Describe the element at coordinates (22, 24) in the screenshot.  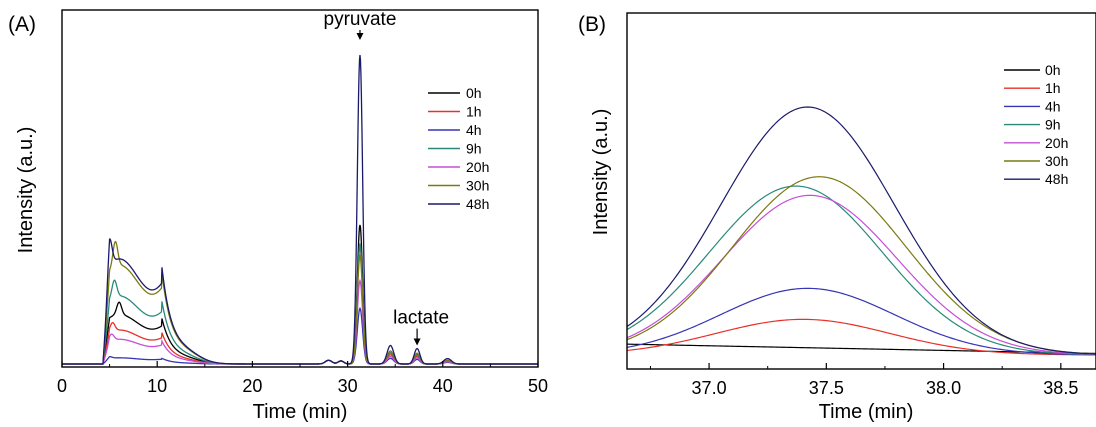
I see `panel-a-label: (A)` at that location.